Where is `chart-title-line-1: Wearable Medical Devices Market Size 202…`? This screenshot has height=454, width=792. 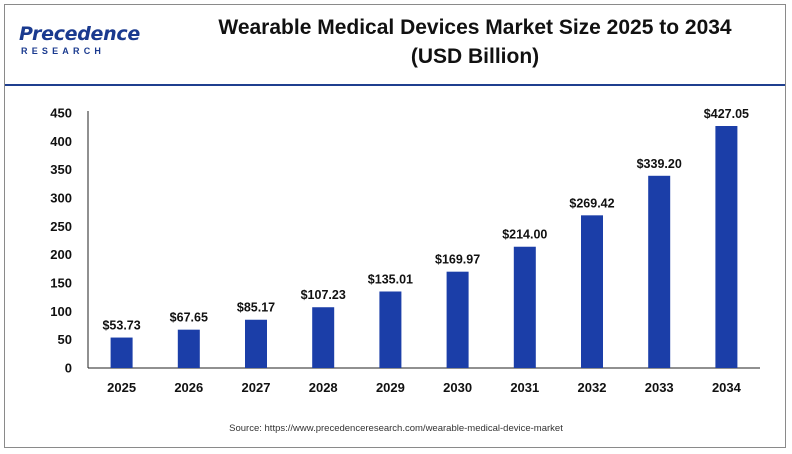
chart-title-line-1: Wearable Medical Devices Market Size 202… is located at coordinates (475, 27).